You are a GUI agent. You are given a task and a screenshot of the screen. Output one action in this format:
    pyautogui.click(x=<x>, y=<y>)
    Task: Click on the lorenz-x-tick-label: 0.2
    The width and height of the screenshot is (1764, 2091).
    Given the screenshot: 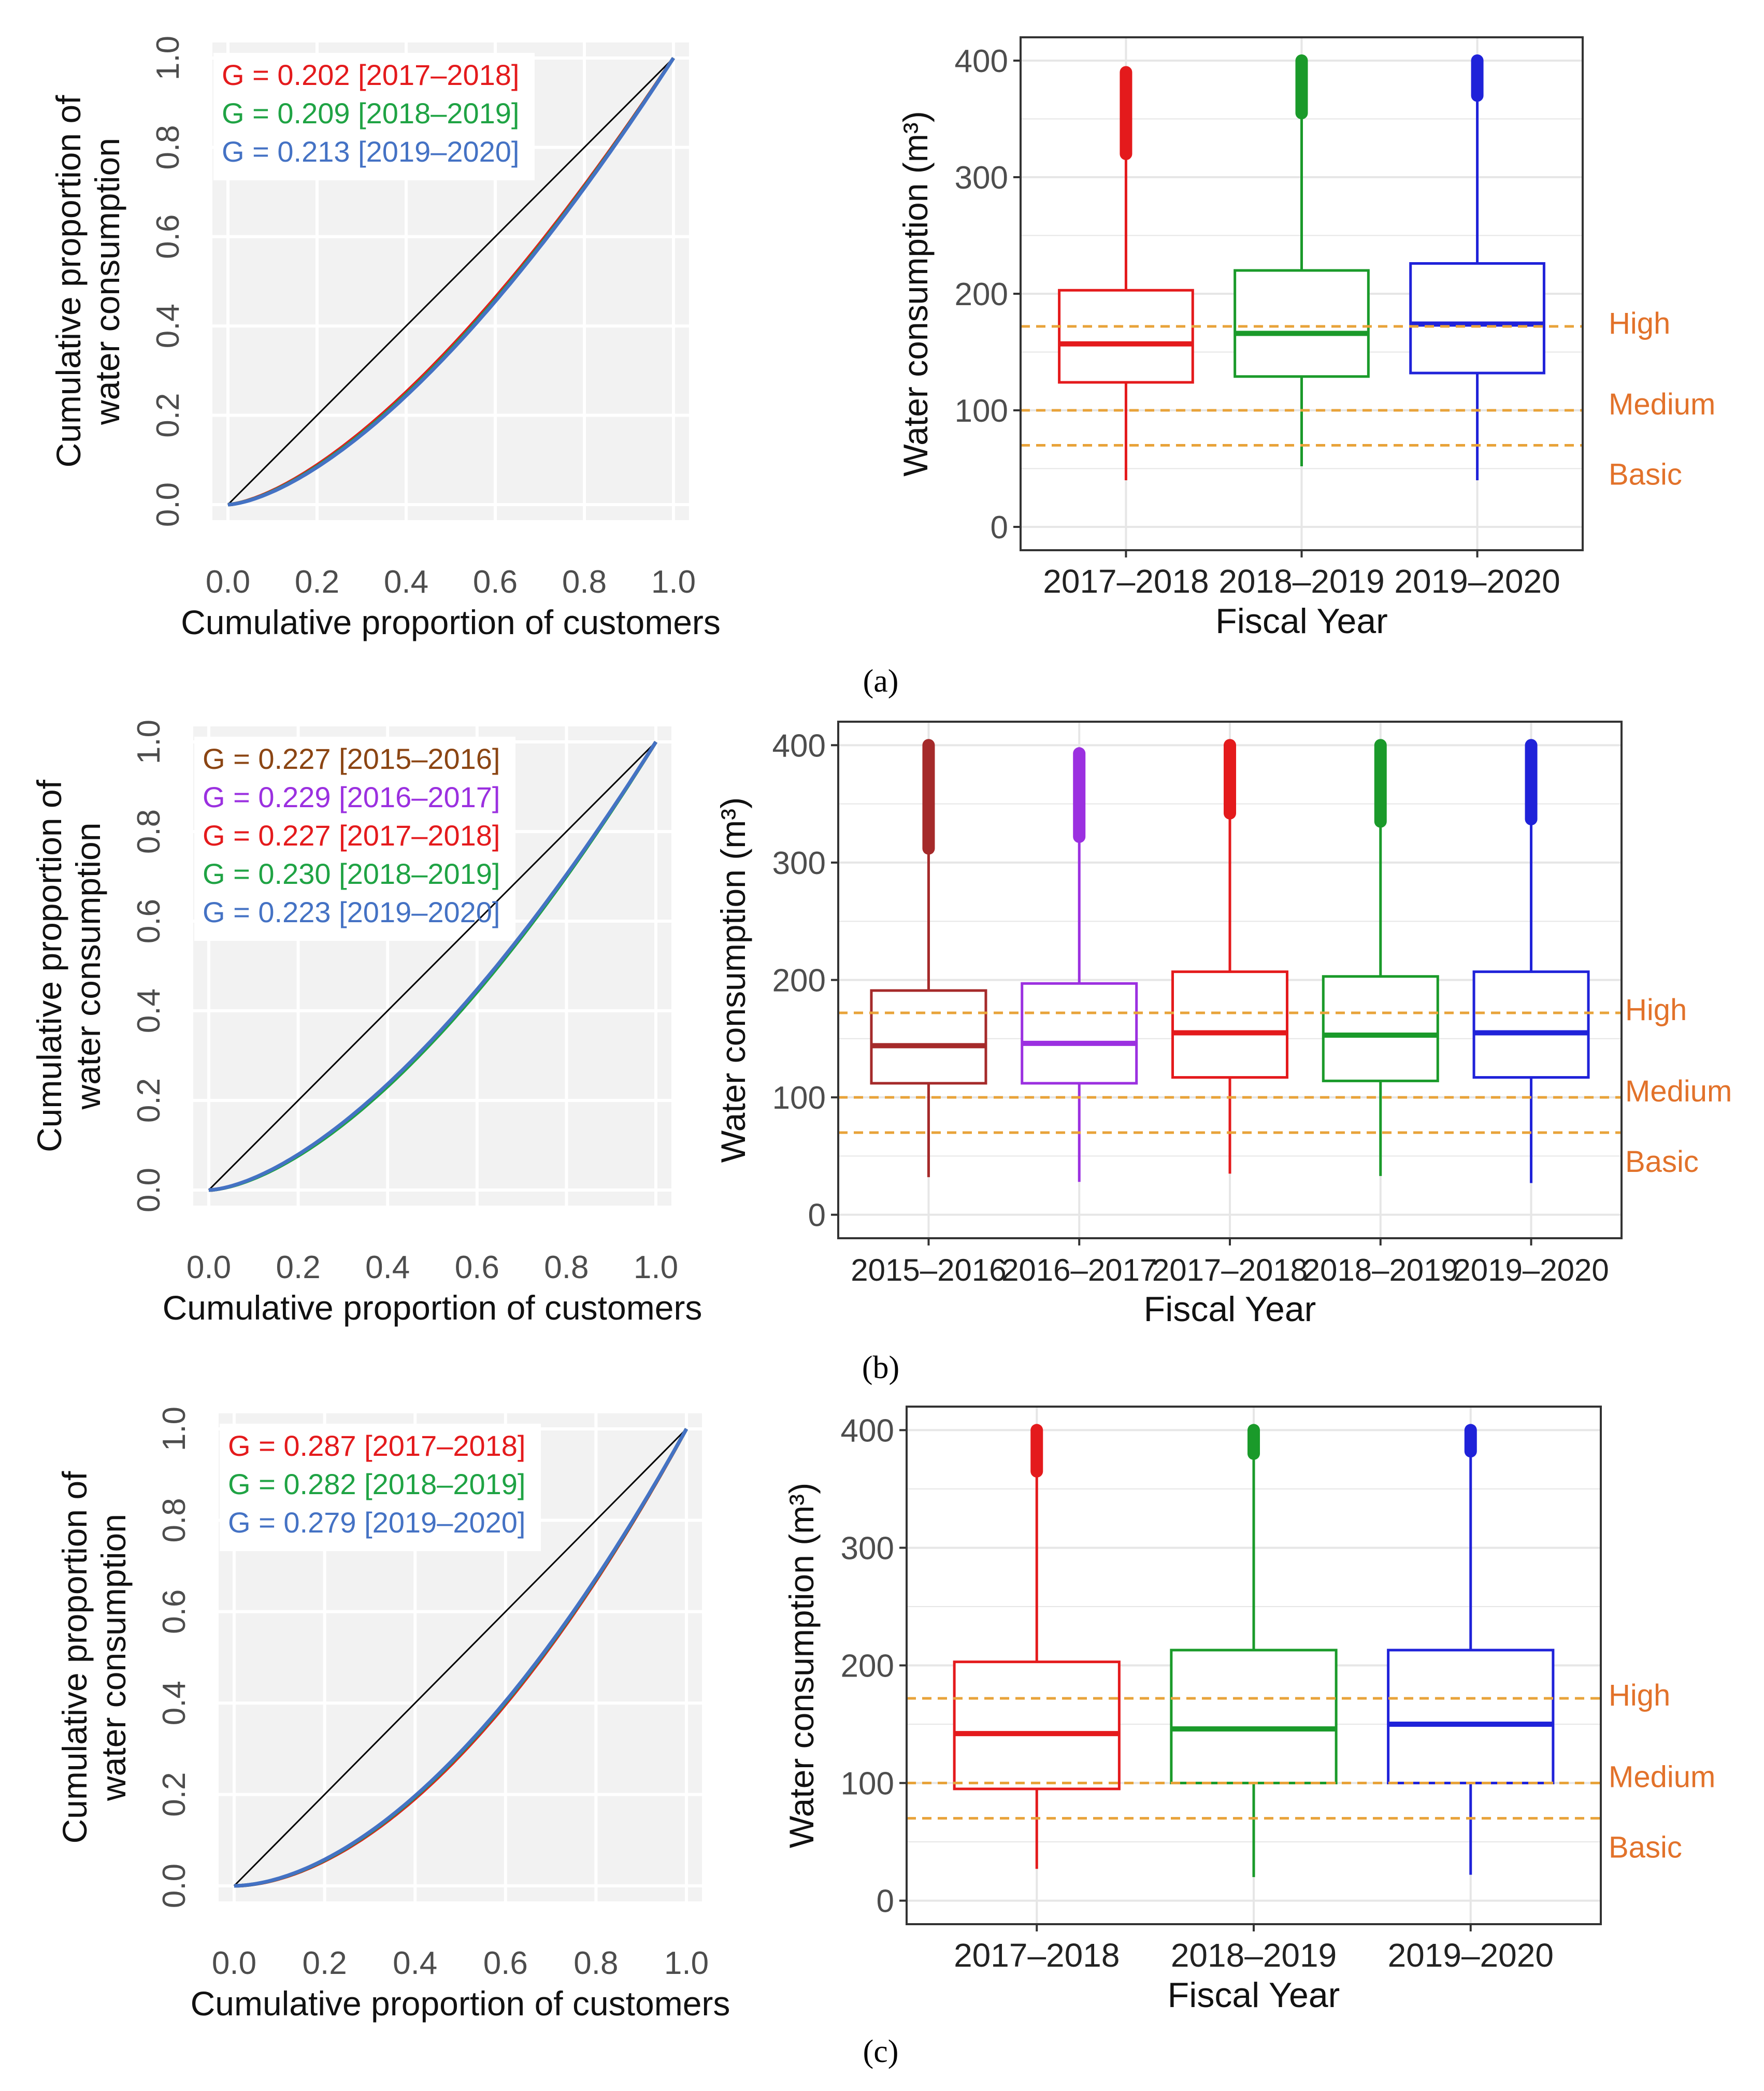 What is the action you would take?
    pyautogui.click(x=324, y=1963)
    